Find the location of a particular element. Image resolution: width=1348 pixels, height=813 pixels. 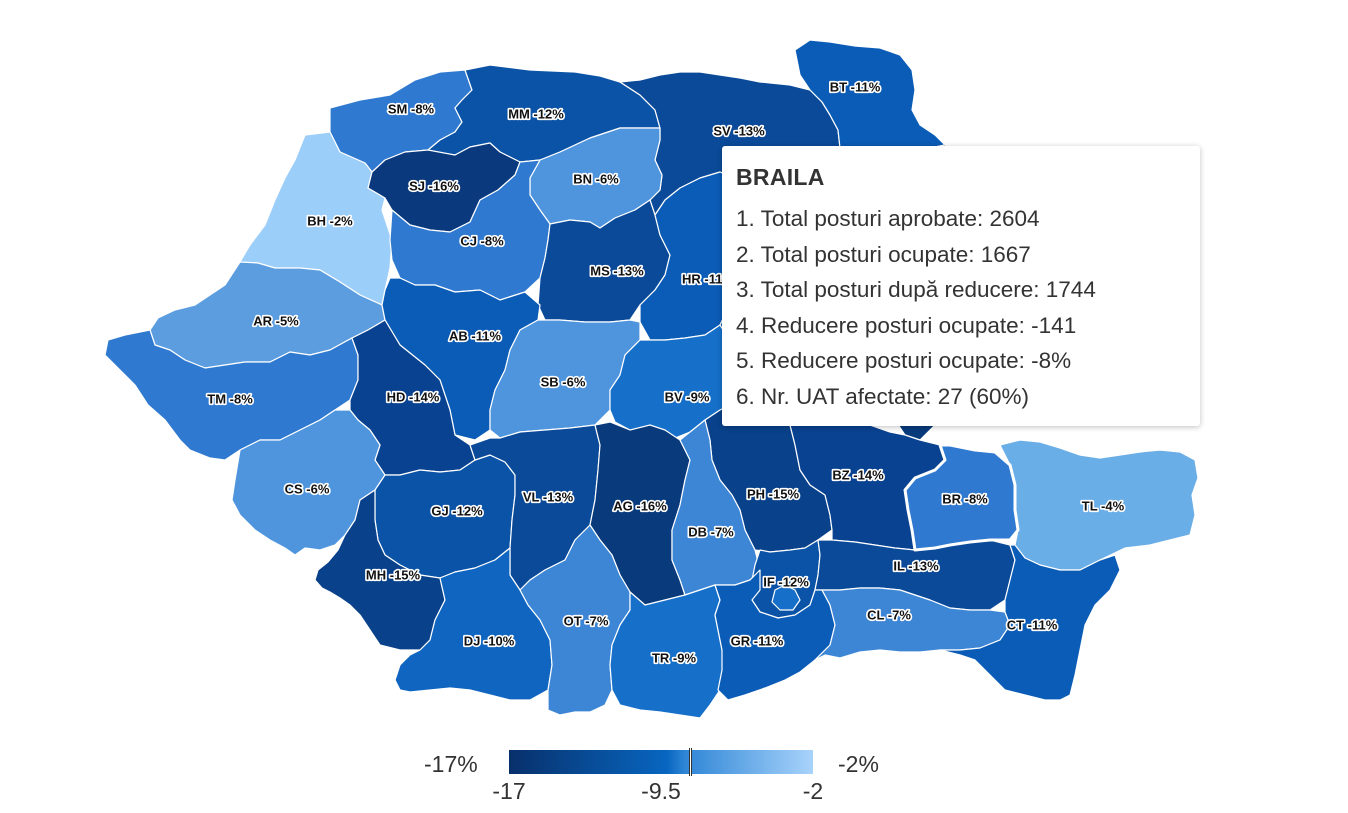

tooltip-line-reduction-count: 4. Reducere posturi ocupate: -141 is located at coordinates (906, 325).